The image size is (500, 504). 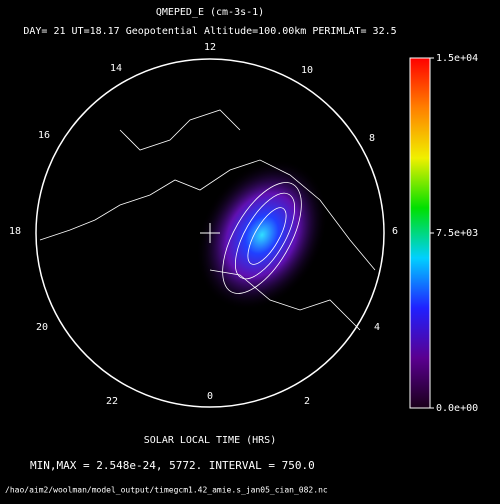 What do you see at coordinates (457, 408) in the screenshot?
I see `colorbar-tick-label: 0.0e+00` at bounding box center [457, 408].